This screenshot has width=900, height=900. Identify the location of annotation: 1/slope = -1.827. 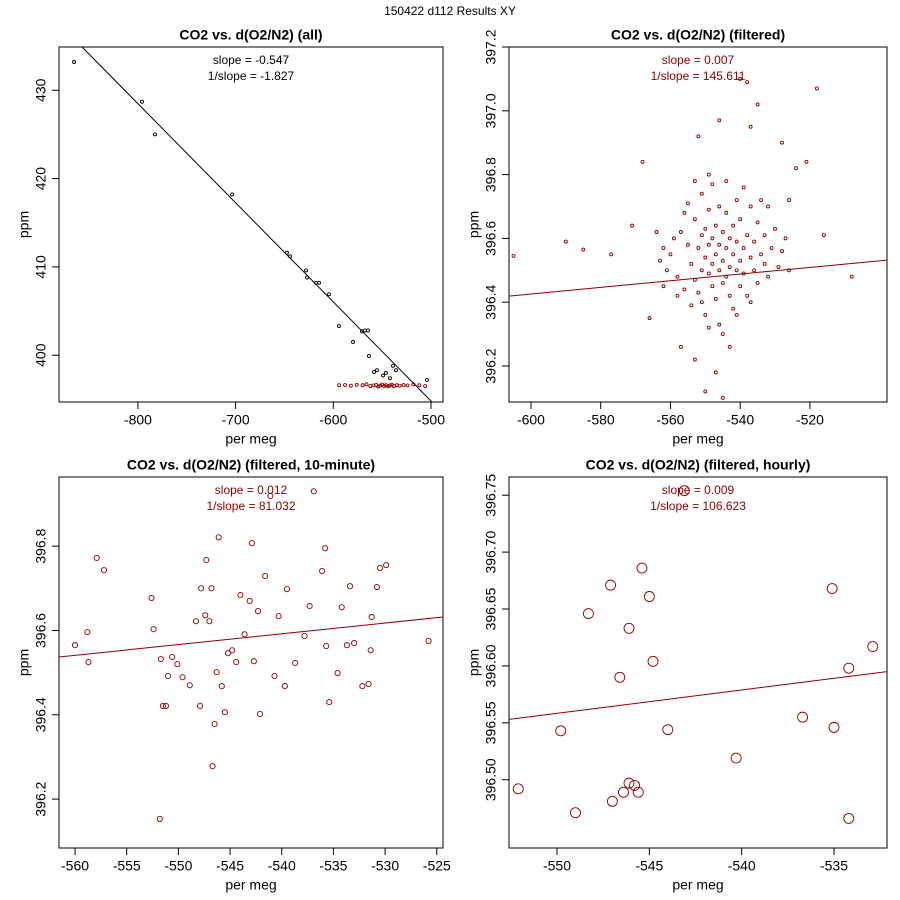
(251, 76).